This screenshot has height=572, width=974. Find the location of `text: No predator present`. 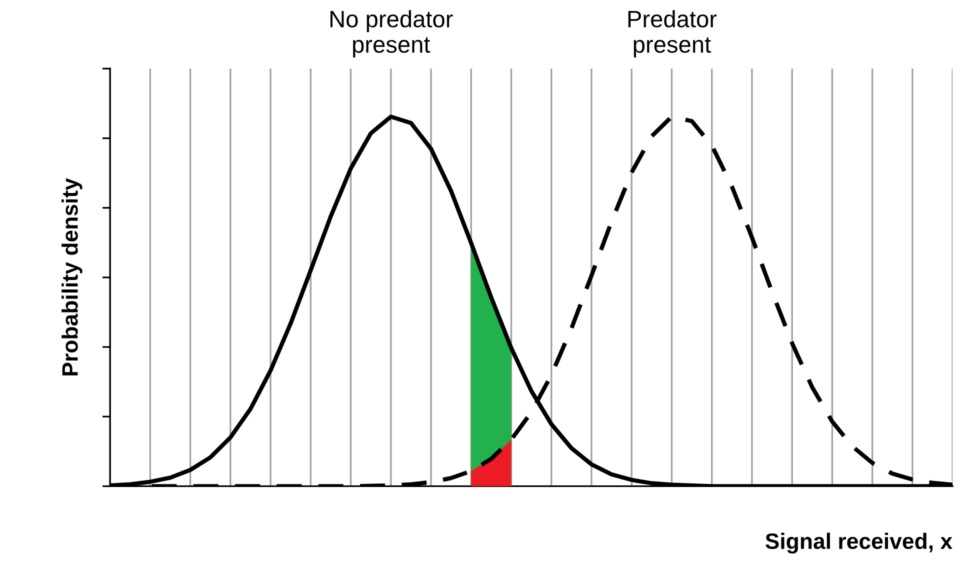

text: No predator present is located at coordinates (391, 34).